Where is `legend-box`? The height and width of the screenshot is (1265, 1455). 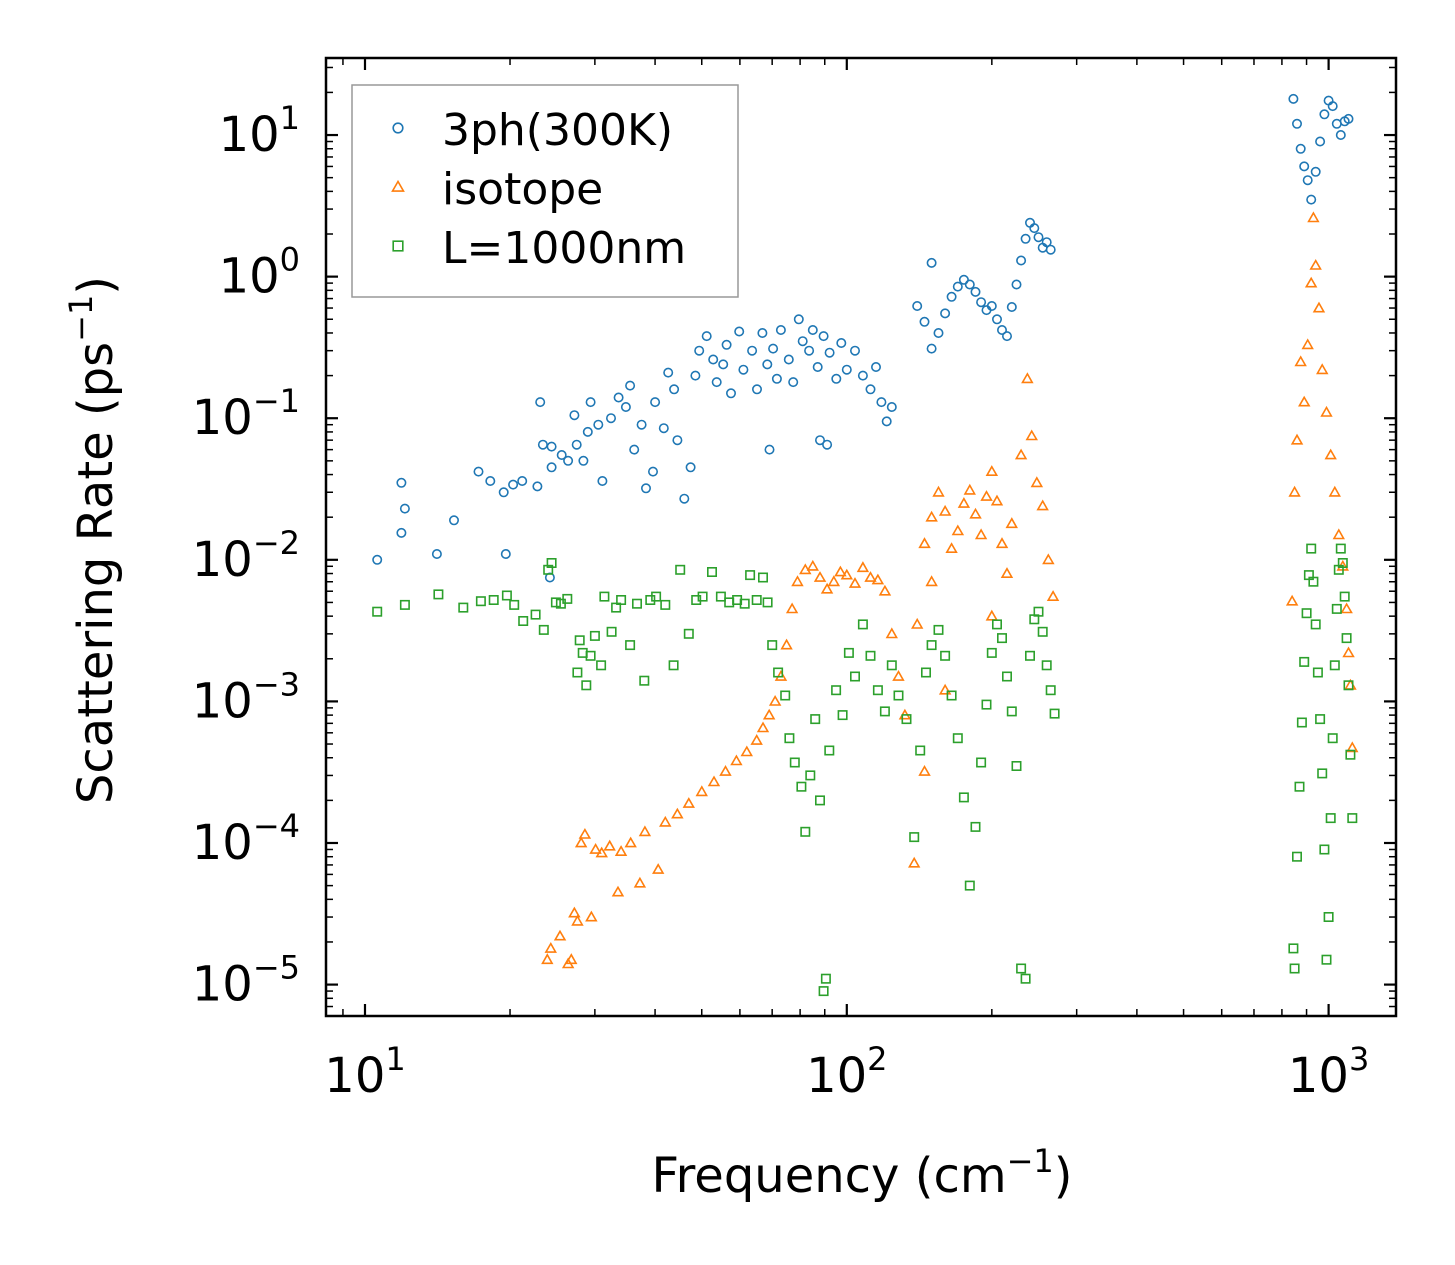
legend-box is located at coordinates (545, 191).